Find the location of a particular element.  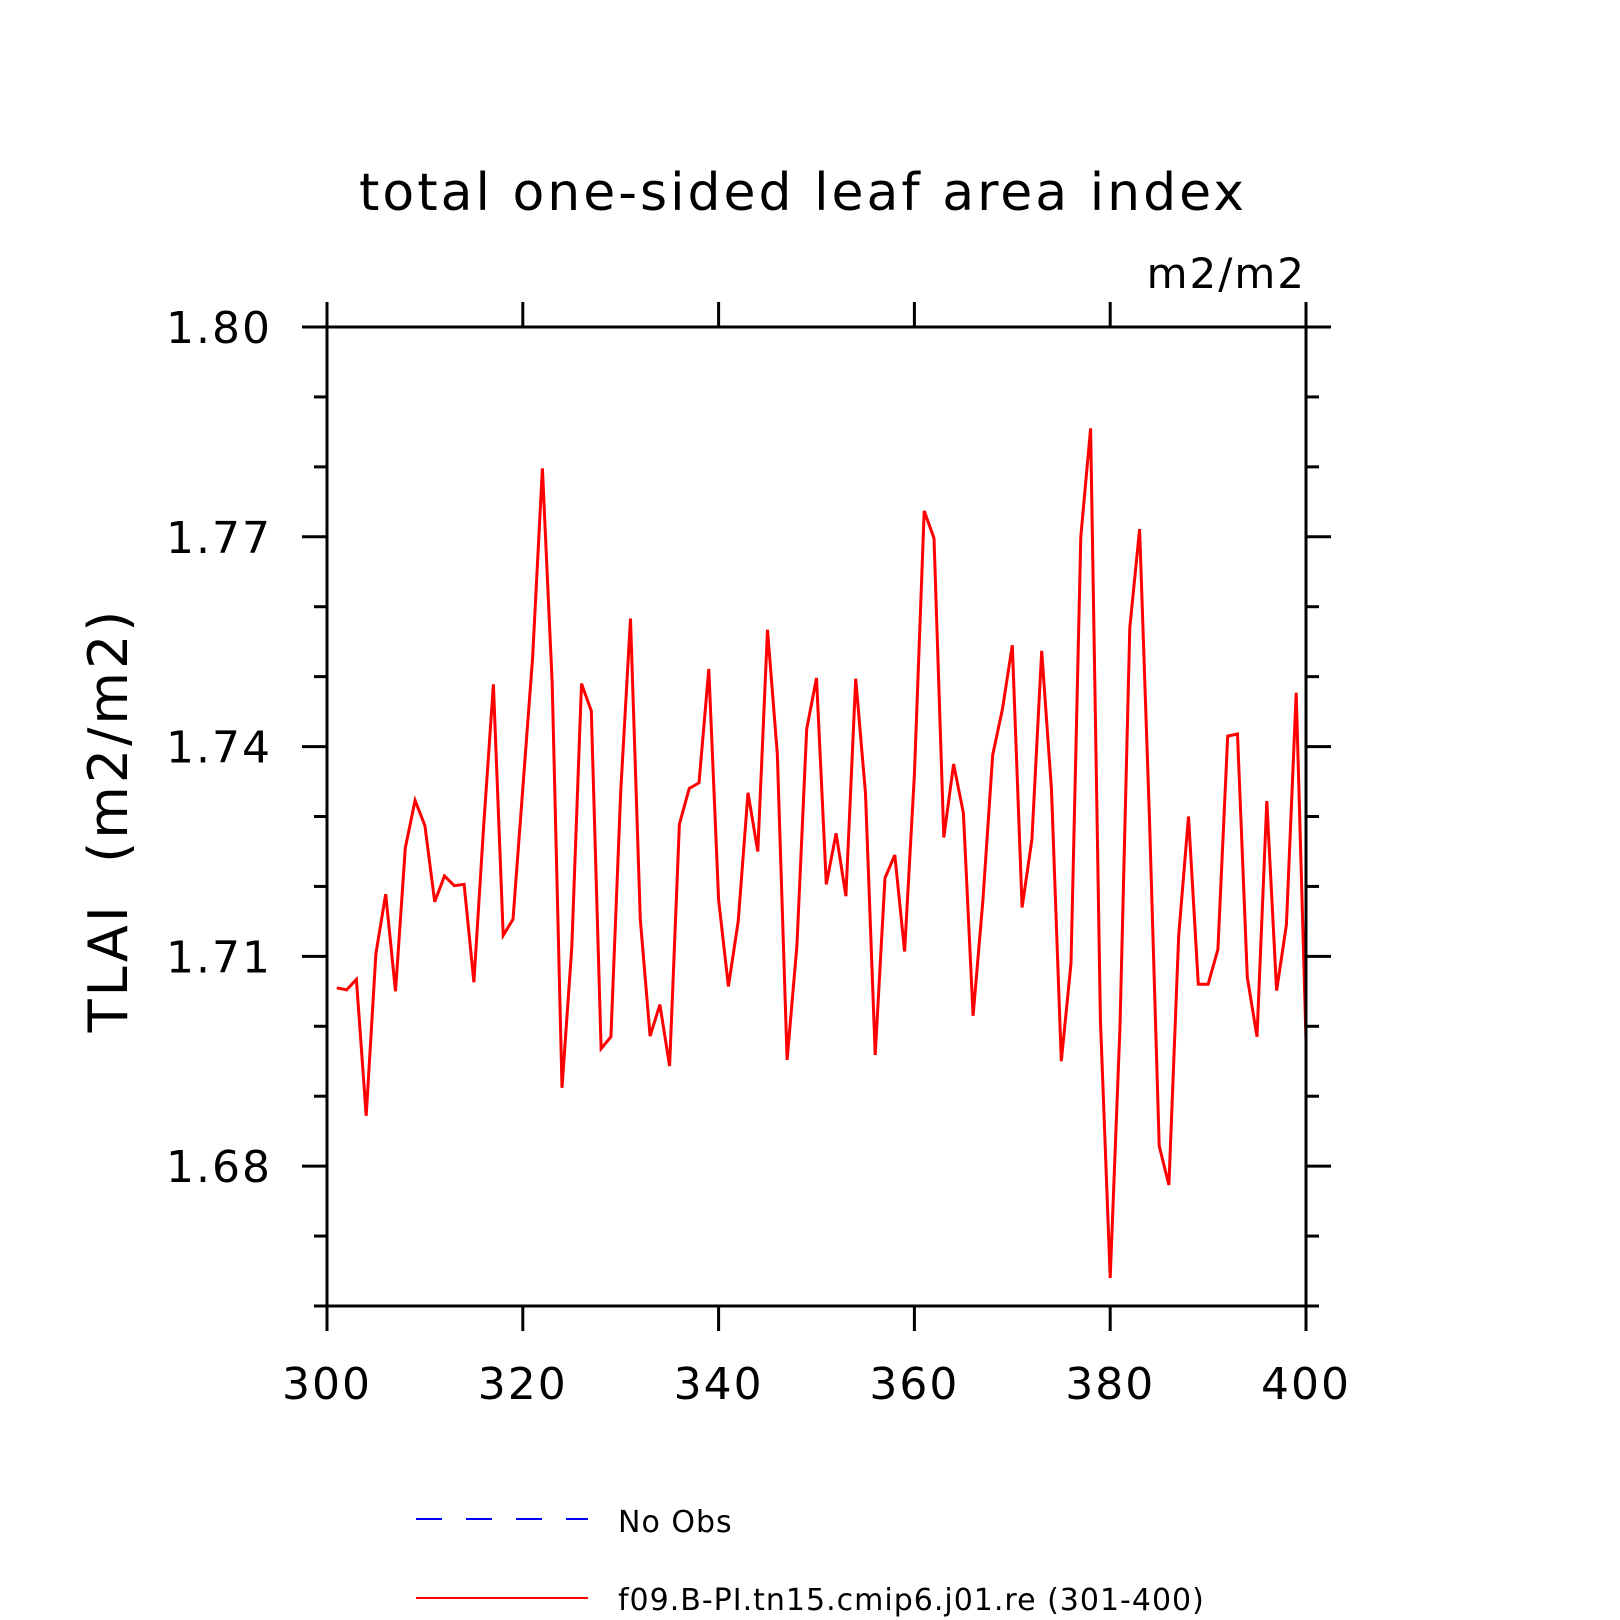

y-tick-label: 1.71 is located at coordinates (219, 957).